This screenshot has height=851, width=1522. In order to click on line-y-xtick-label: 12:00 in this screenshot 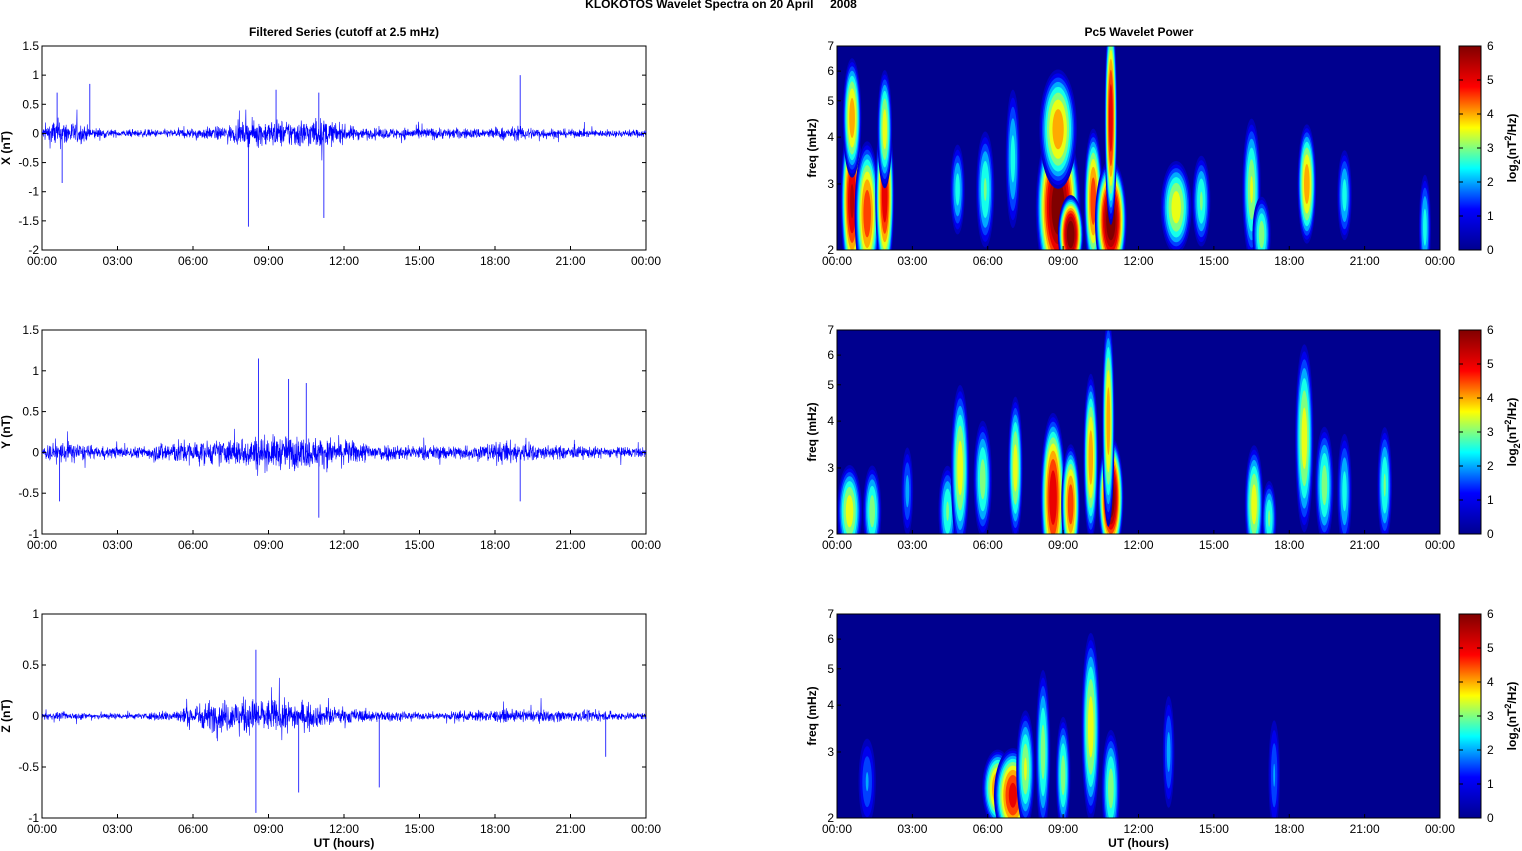, I will do `click(344, 545)`.